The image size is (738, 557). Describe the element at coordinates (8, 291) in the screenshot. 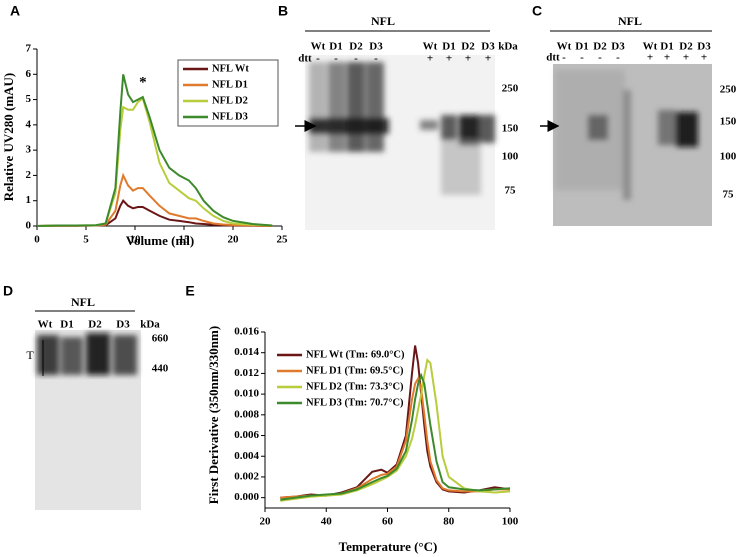

I see `panel-label: D` at that location.